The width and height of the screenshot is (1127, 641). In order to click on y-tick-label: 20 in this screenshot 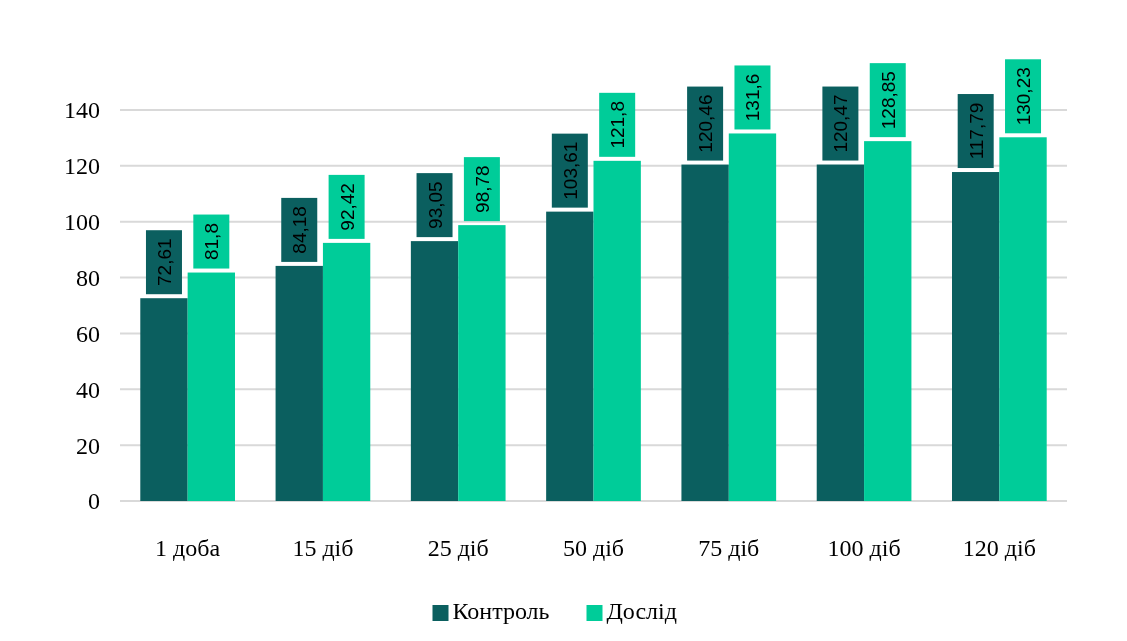, I will do `click(88, 445)`.